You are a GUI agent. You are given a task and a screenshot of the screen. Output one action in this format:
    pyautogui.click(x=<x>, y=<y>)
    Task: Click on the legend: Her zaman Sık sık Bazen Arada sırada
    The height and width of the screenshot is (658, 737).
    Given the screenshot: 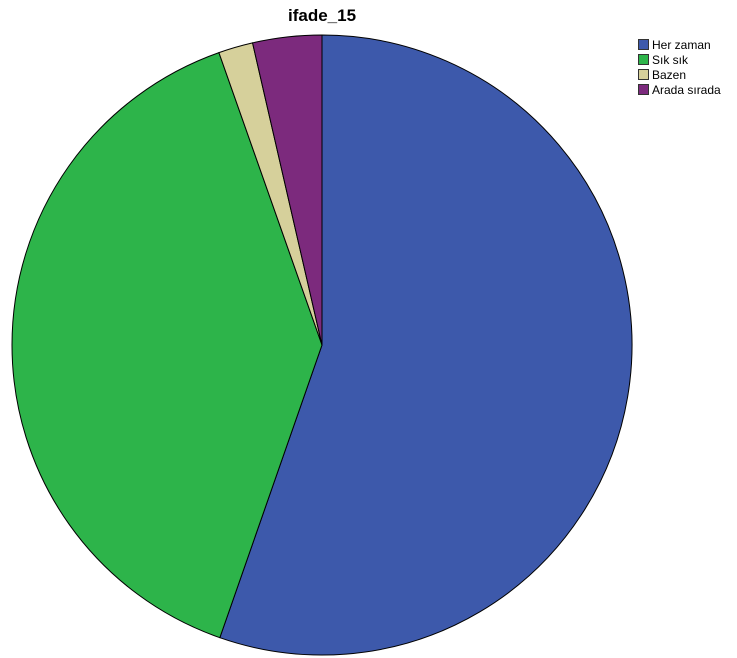 What is the action you would take?
    pyautogui.click(x=679, y=67)
    